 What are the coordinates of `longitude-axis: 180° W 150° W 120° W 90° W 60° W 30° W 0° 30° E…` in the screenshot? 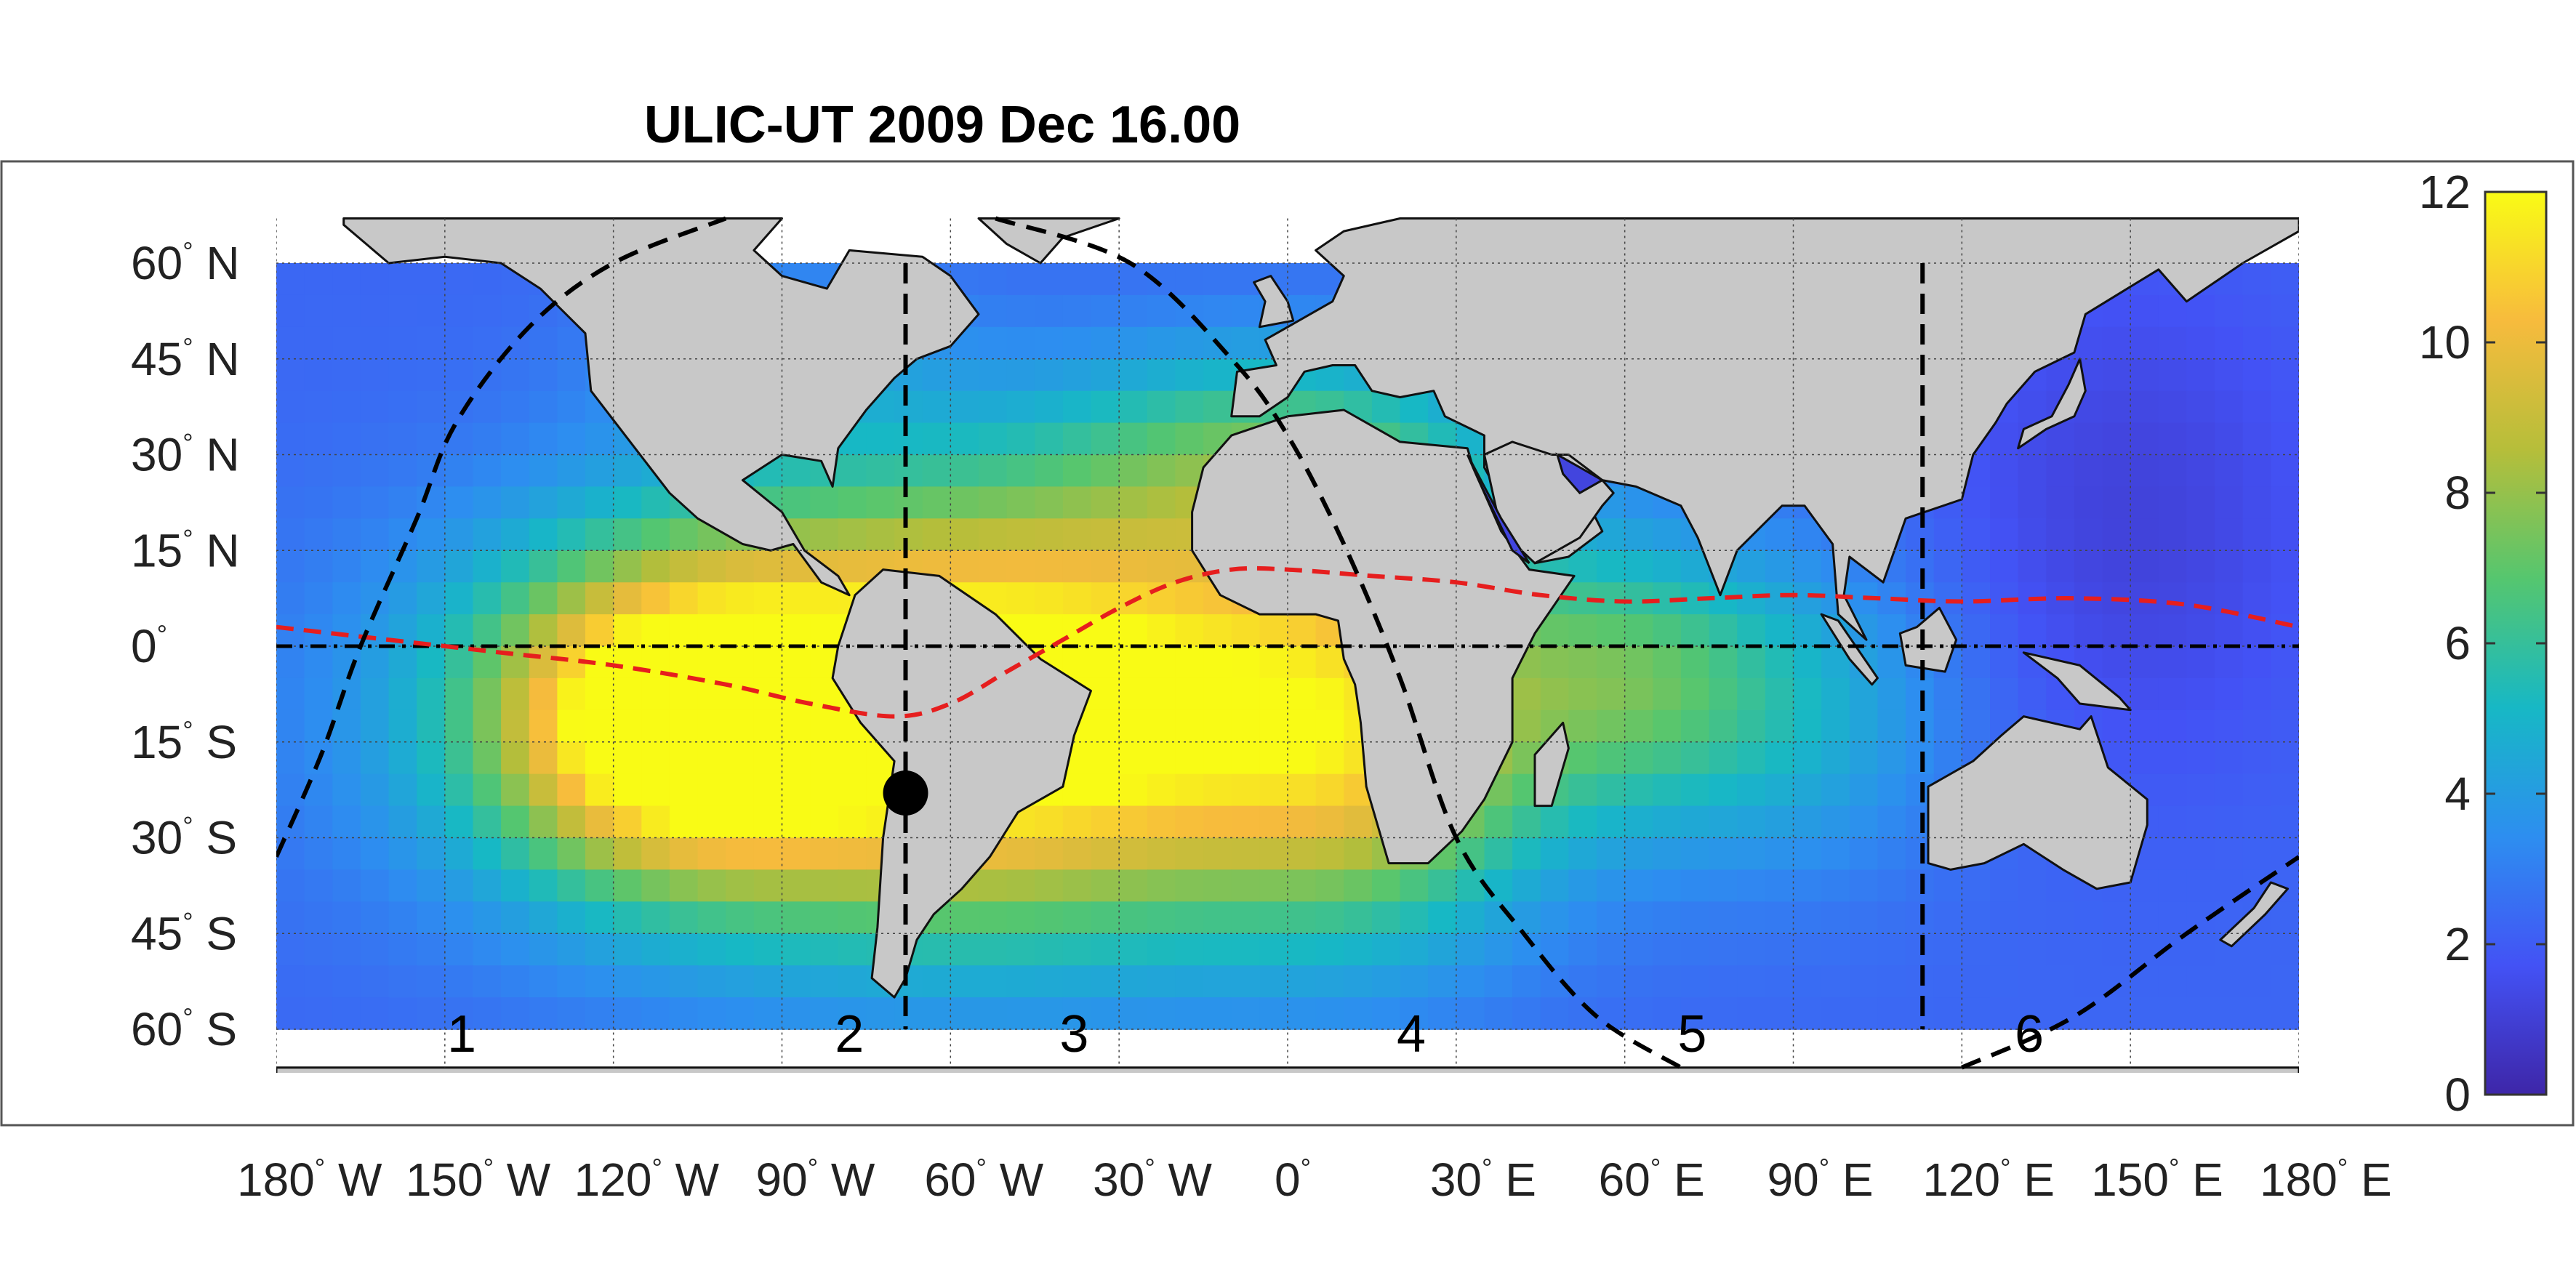 It's located at (1314, 1179).